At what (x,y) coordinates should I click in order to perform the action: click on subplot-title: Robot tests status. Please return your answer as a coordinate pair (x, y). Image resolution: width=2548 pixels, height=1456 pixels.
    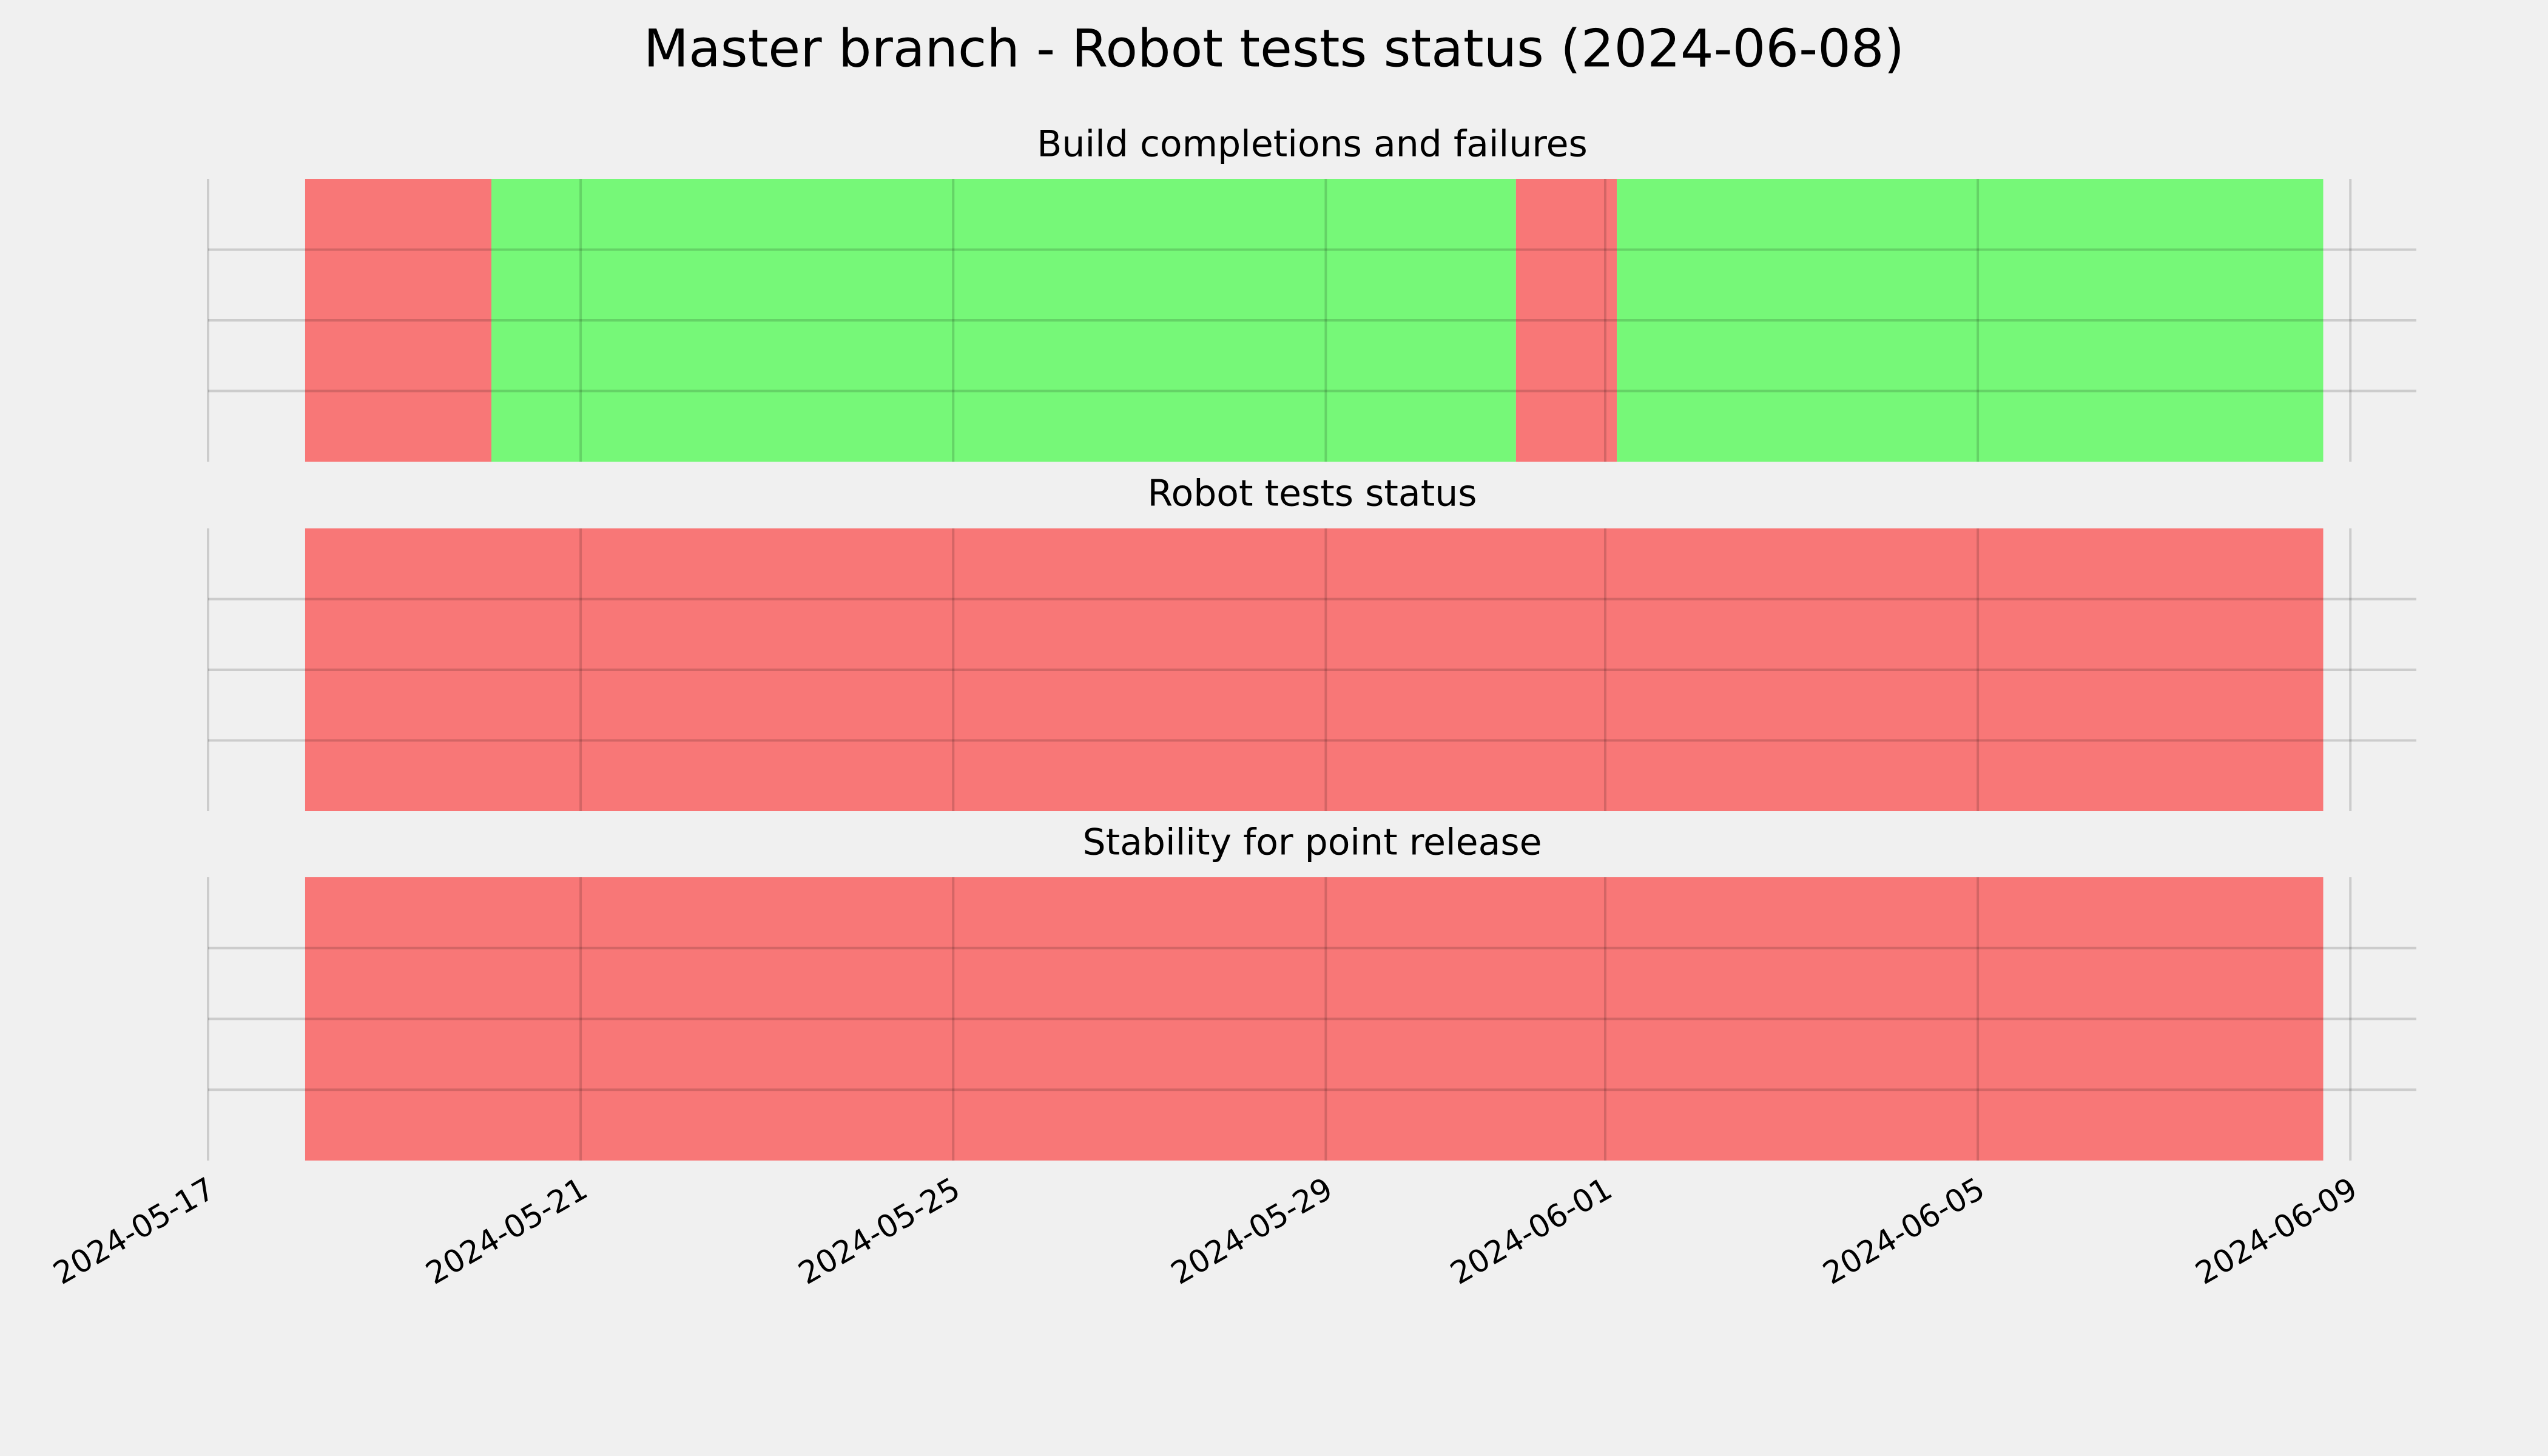
    Looking at the image, I should click on (1312, 494).